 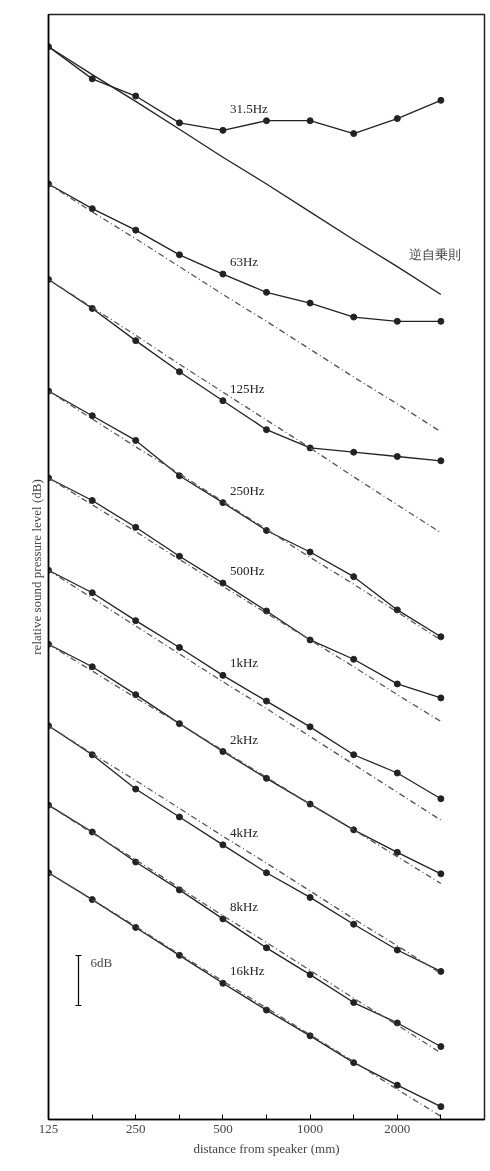 I want to click on series-label: 16kHz, so click(x=247, y=971).